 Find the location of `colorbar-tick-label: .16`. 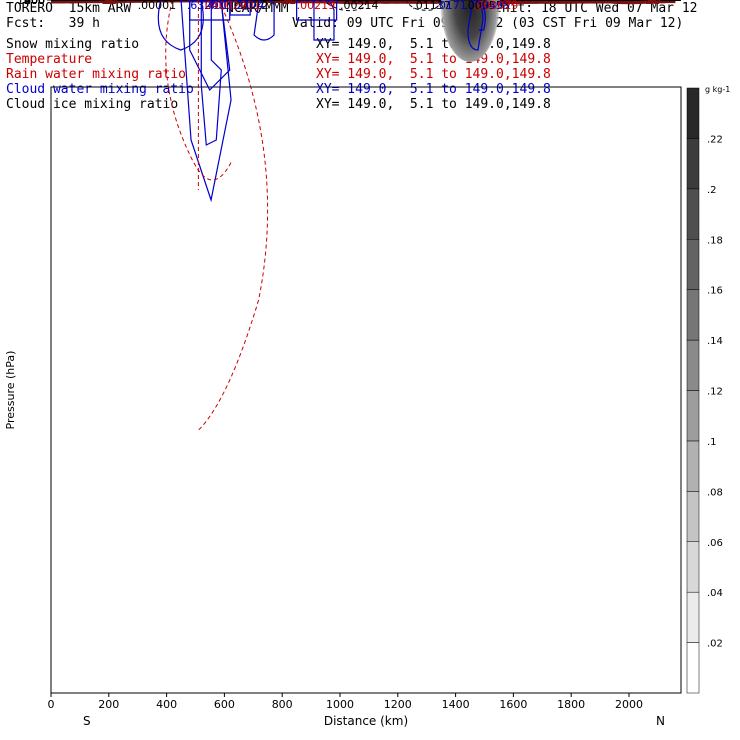

colorbar-tick-label: .16 is located at coordinates (715, 291).